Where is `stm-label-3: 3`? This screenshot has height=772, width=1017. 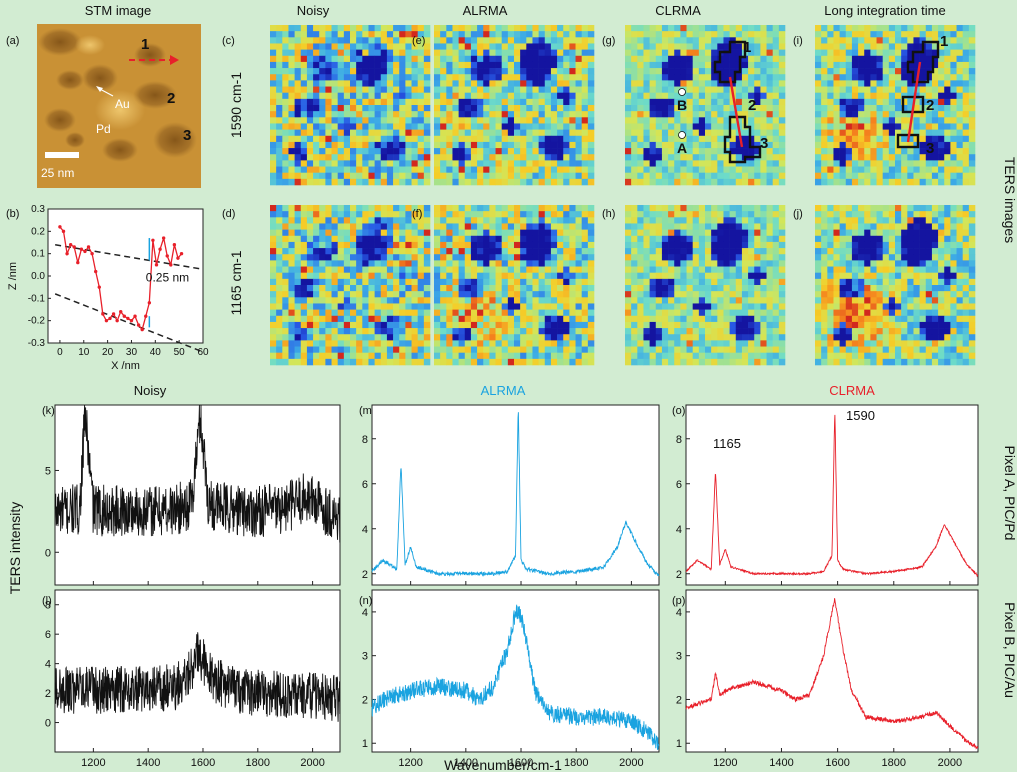
stm-label-3: 3 is located at coordinates (187, 135).